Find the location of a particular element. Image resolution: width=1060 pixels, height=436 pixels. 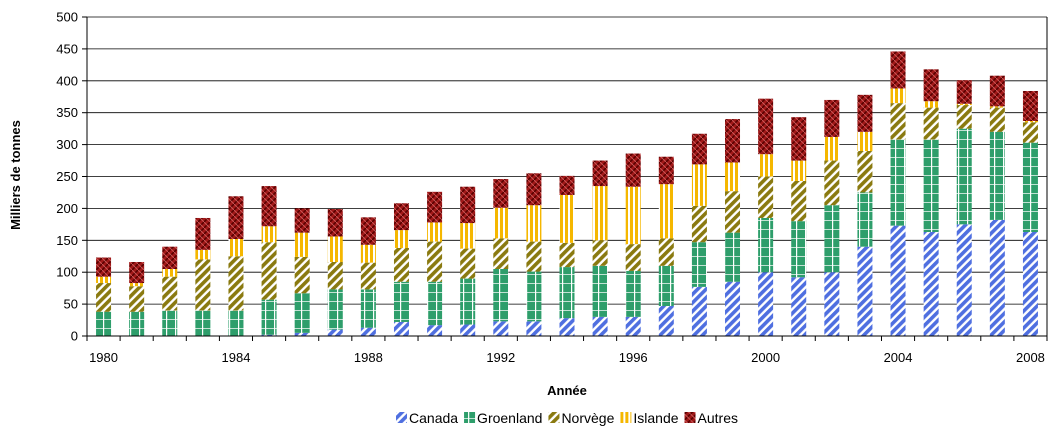

bar-segment-groenland-2003 is located at coordinates (865, 219).